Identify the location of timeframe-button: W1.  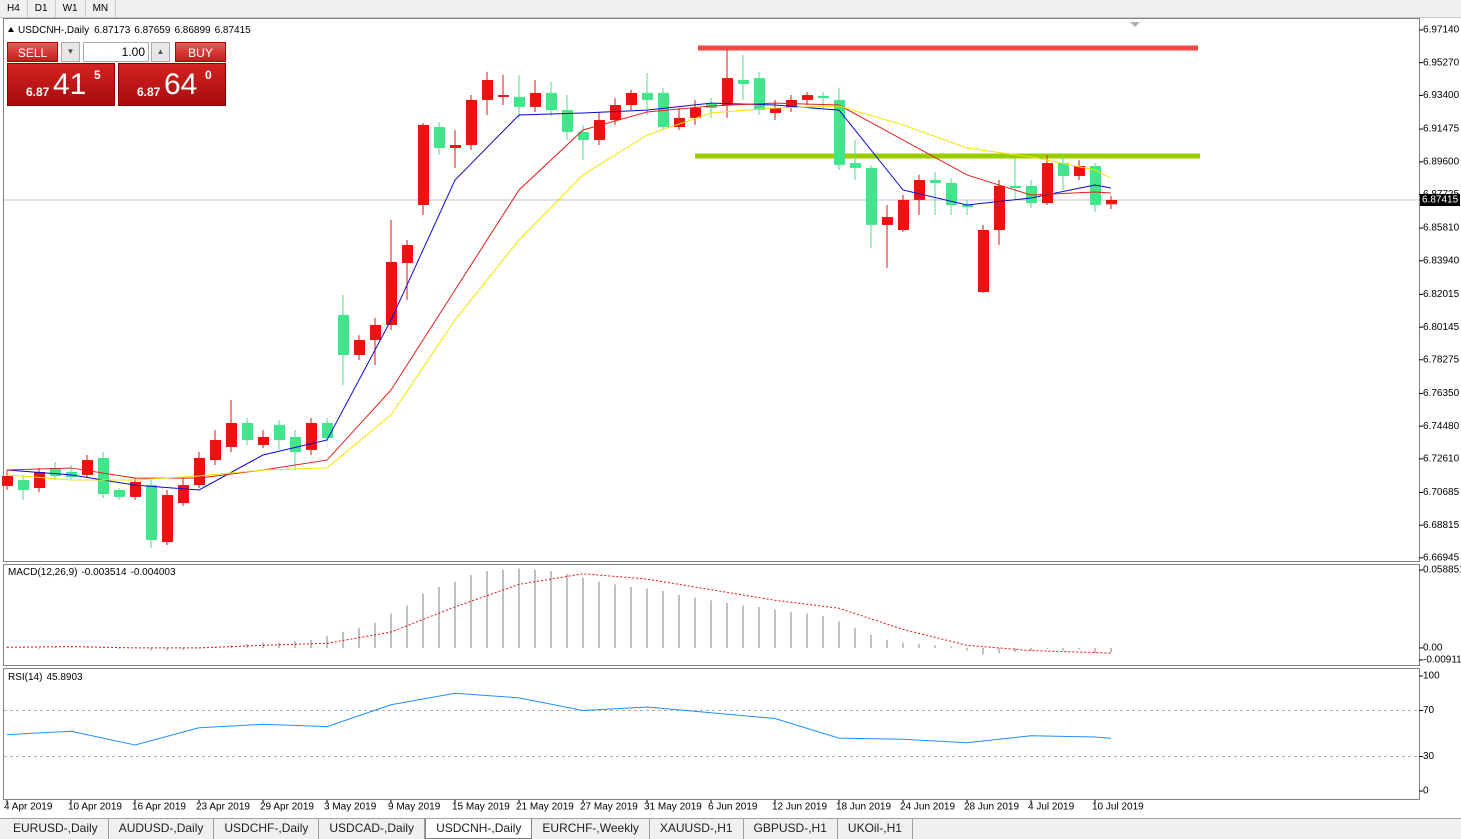
(71, 8).